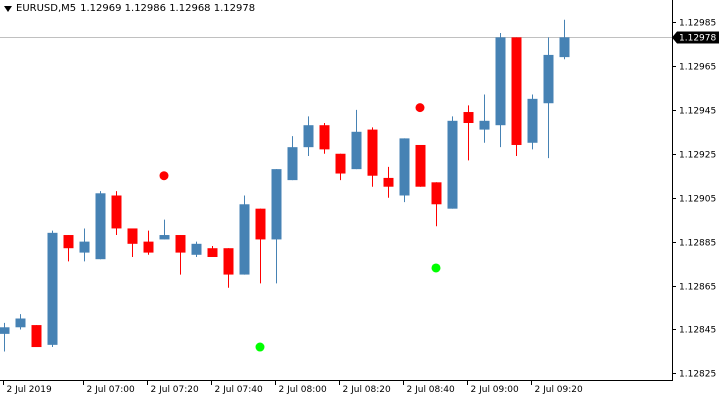  Describe the element at coordinates (697, 112) in the screenshot. I see `y-tick-label: 1.12945` at that location.